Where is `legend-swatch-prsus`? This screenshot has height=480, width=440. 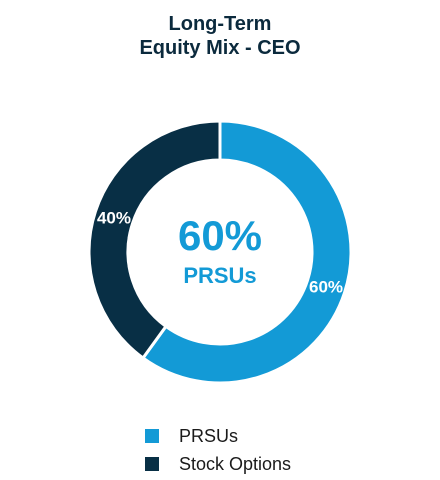
legend-swatch-prsus is located at coordinates (152, 436).